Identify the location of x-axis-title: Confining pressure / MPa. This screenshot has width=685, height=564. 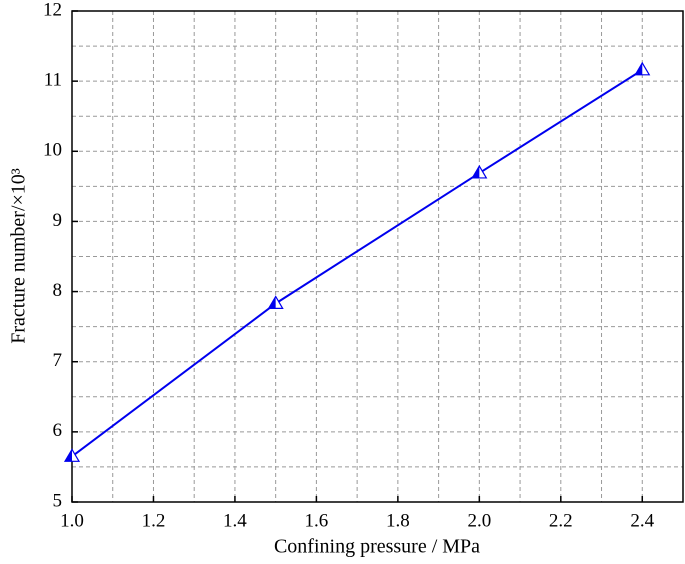
(377, 547).